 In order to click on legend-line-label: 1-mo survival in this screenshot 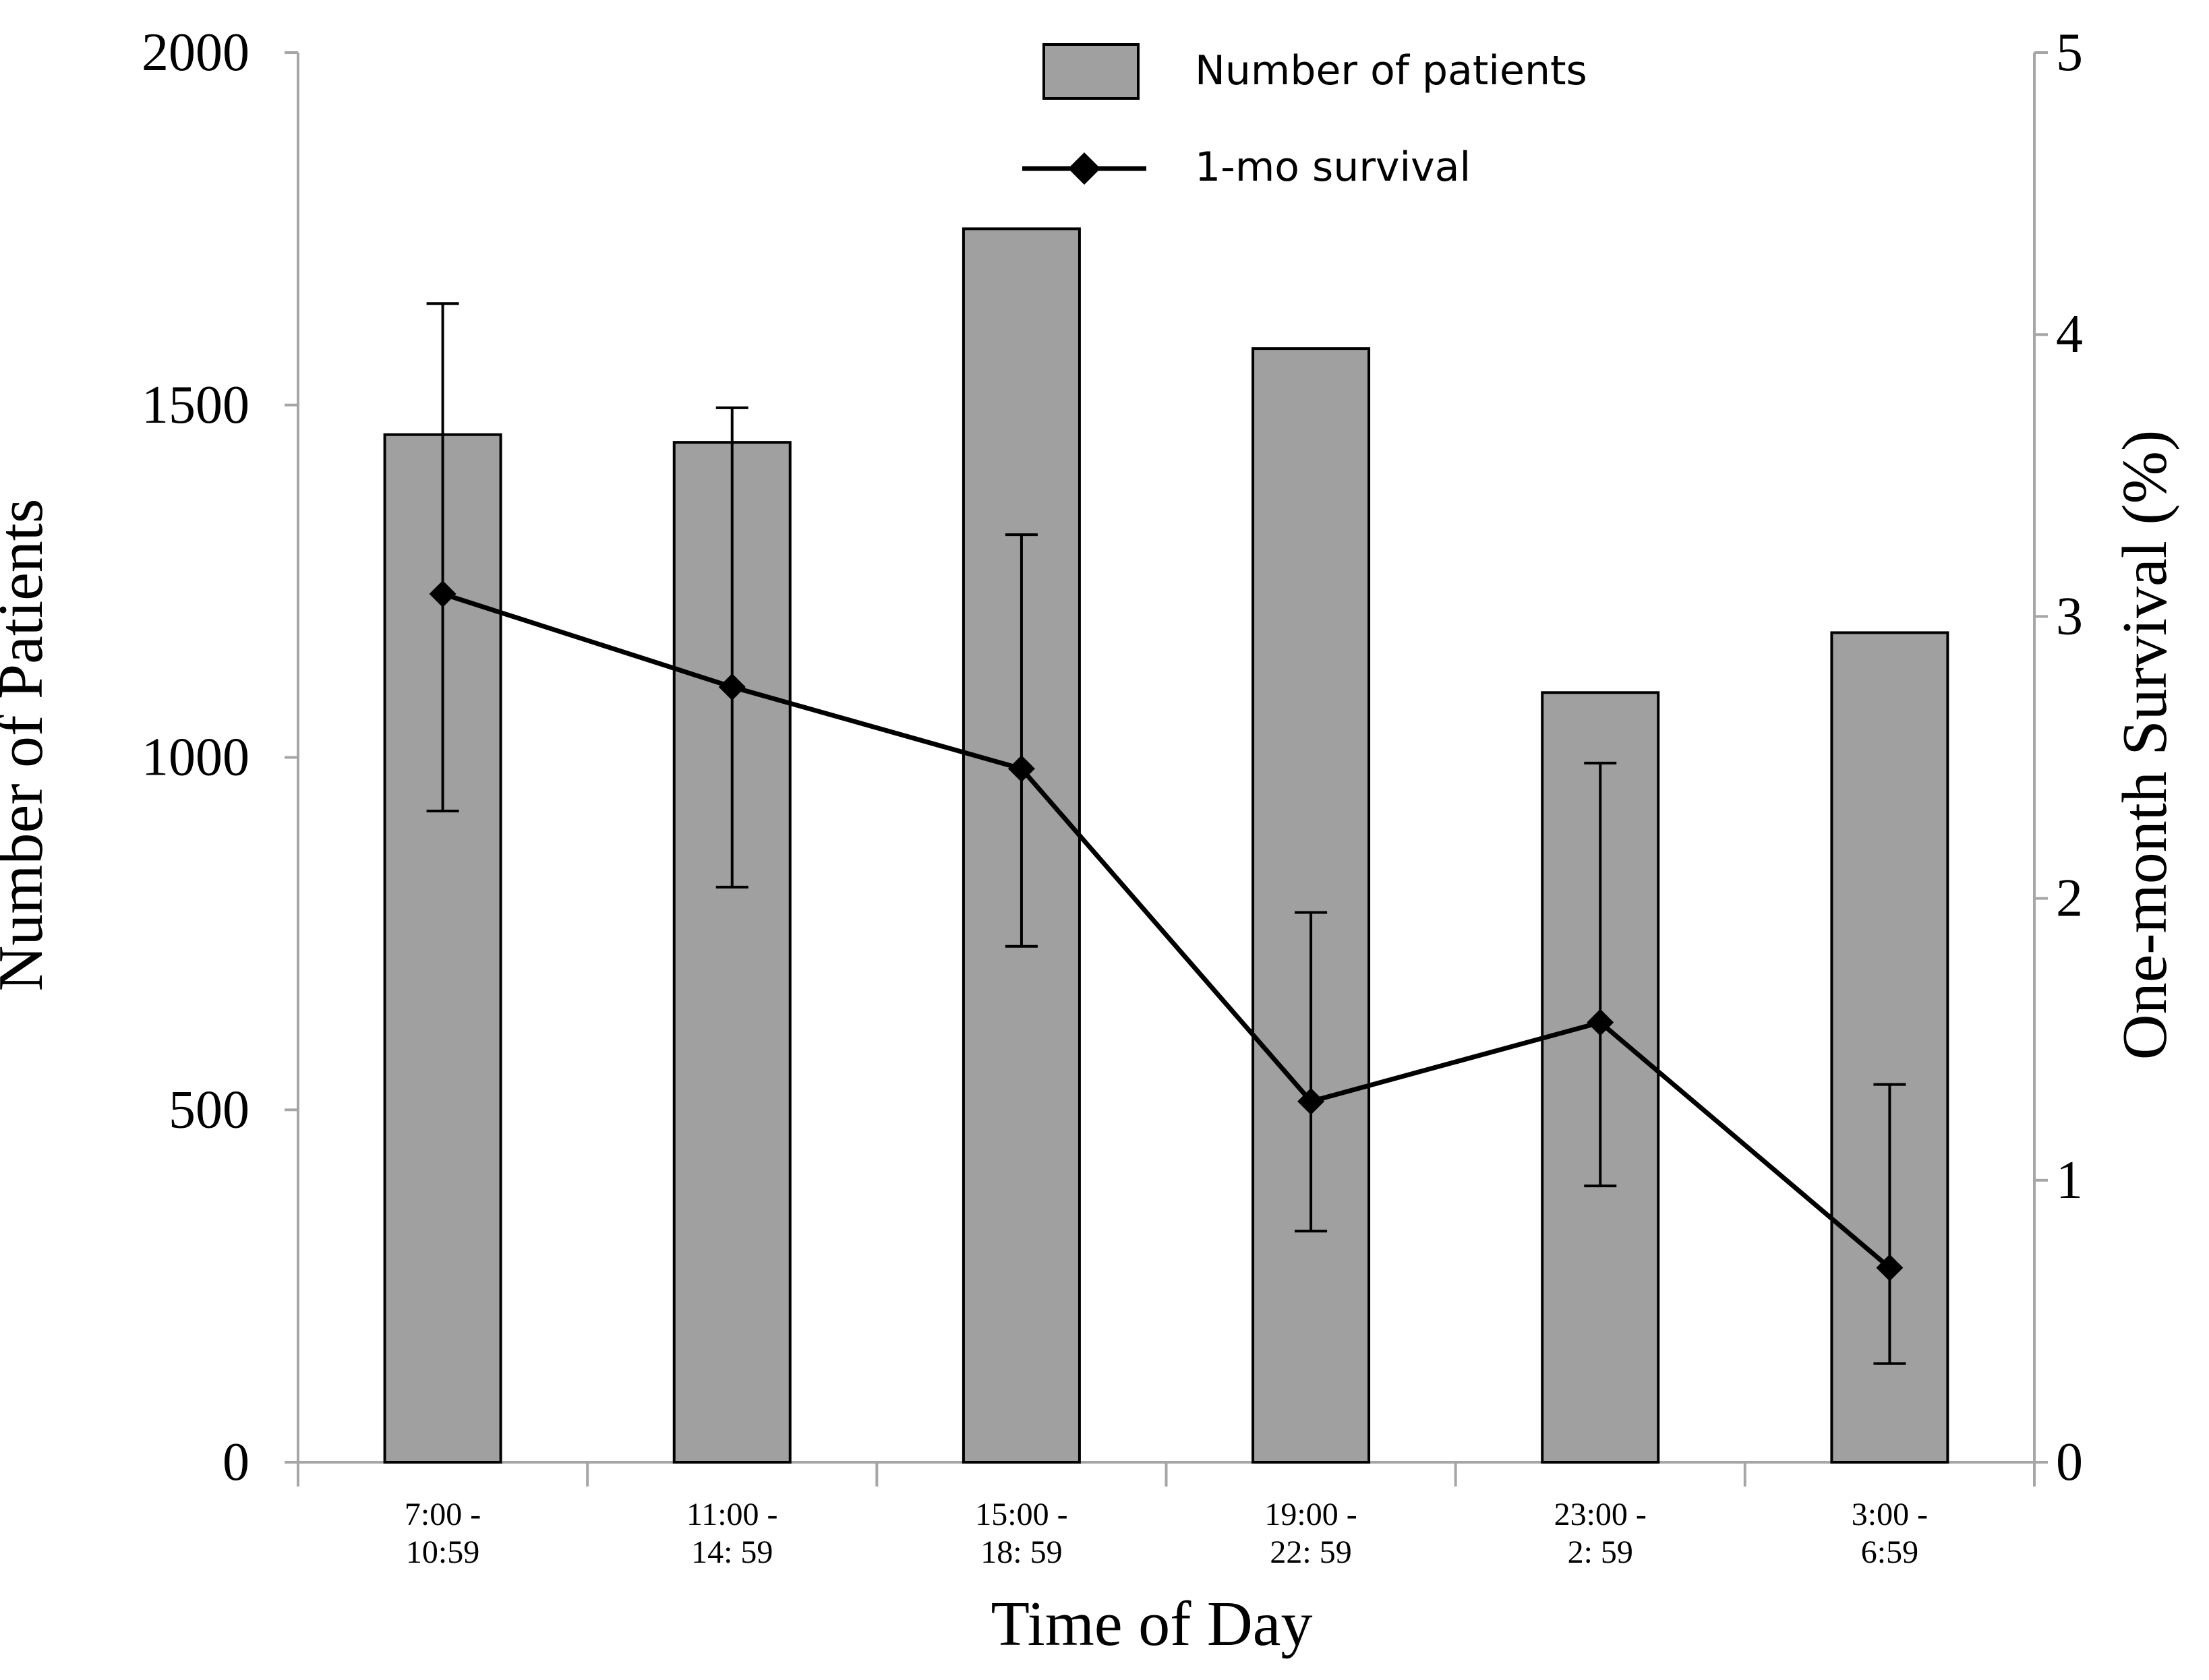, I will do `click(1333, 167)`.